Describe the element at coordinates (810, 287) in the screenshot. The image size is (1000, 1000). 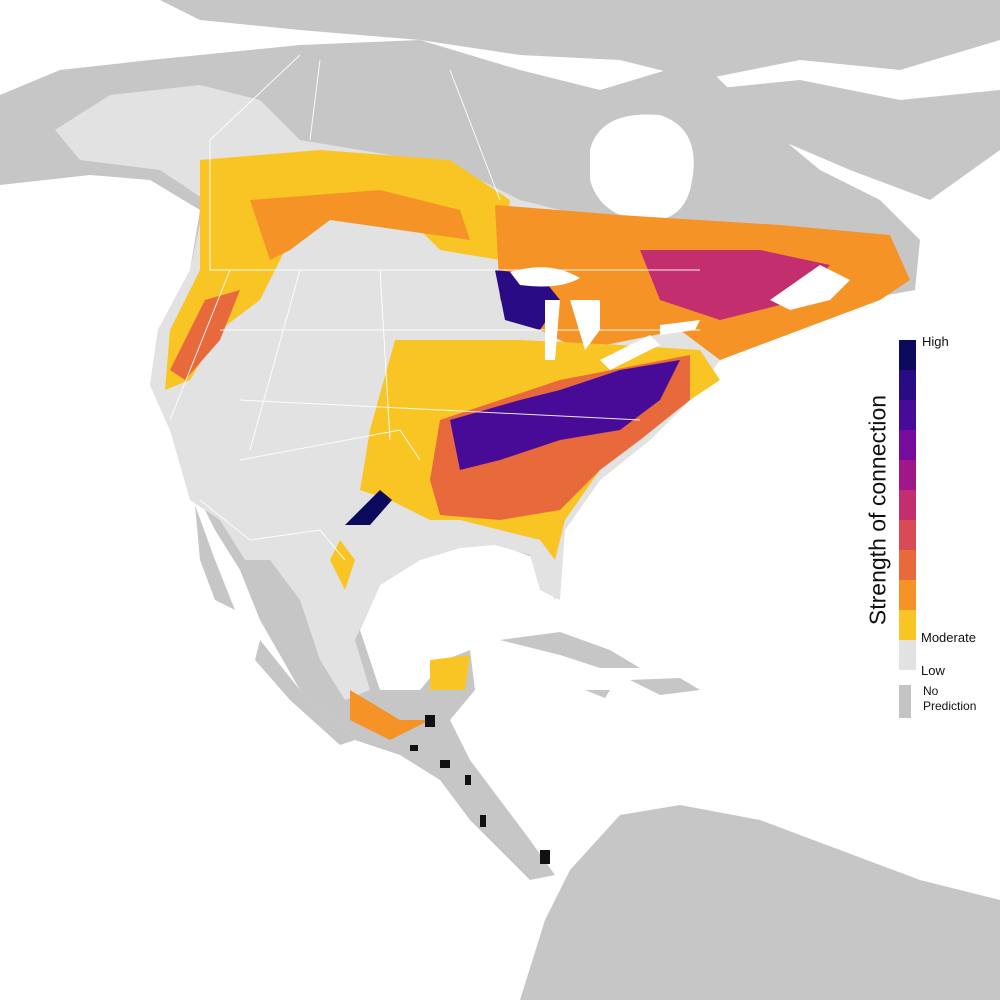
I see `gulf-st-lawrence` at that location.